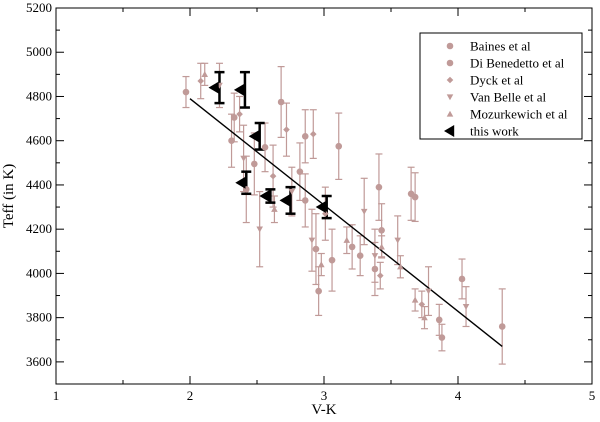 The width and height of the screenshot is (600, 422). I want to click on legend-entry-label: Baines et al, so click(500, 46).